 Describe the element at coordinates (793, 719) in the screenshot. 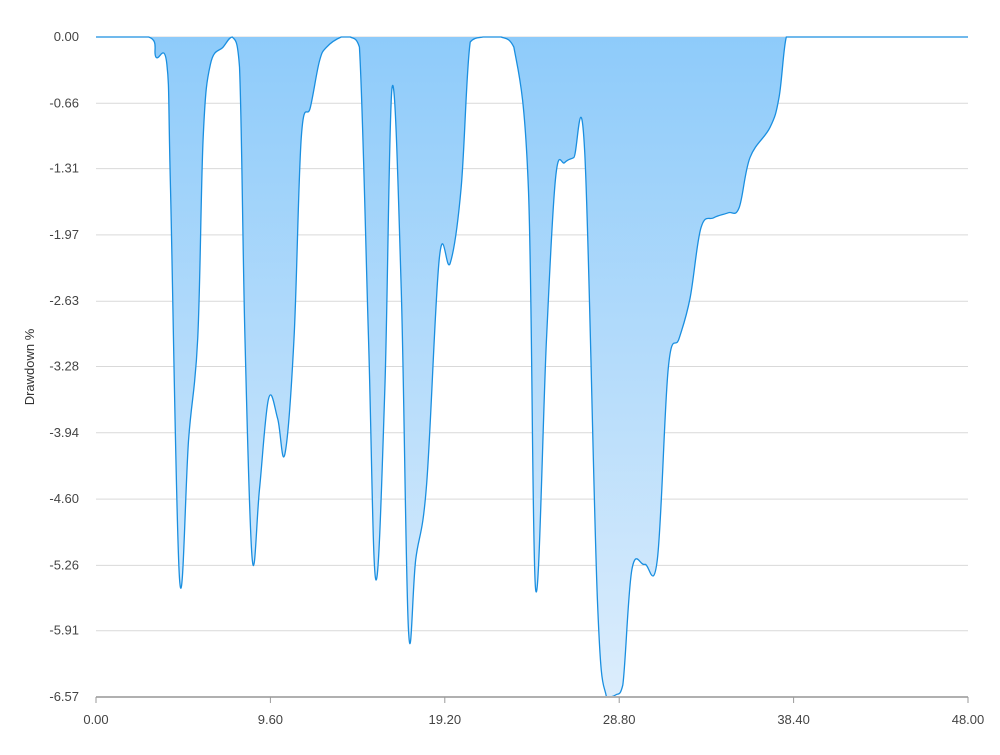

I see `x-tick-label: 38.40` at that location.